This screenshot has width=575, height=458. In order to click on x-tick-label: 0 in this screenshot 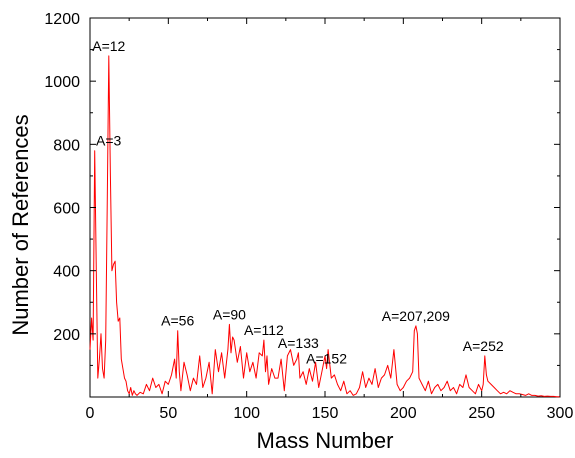, I will do `click(90, 413)`.